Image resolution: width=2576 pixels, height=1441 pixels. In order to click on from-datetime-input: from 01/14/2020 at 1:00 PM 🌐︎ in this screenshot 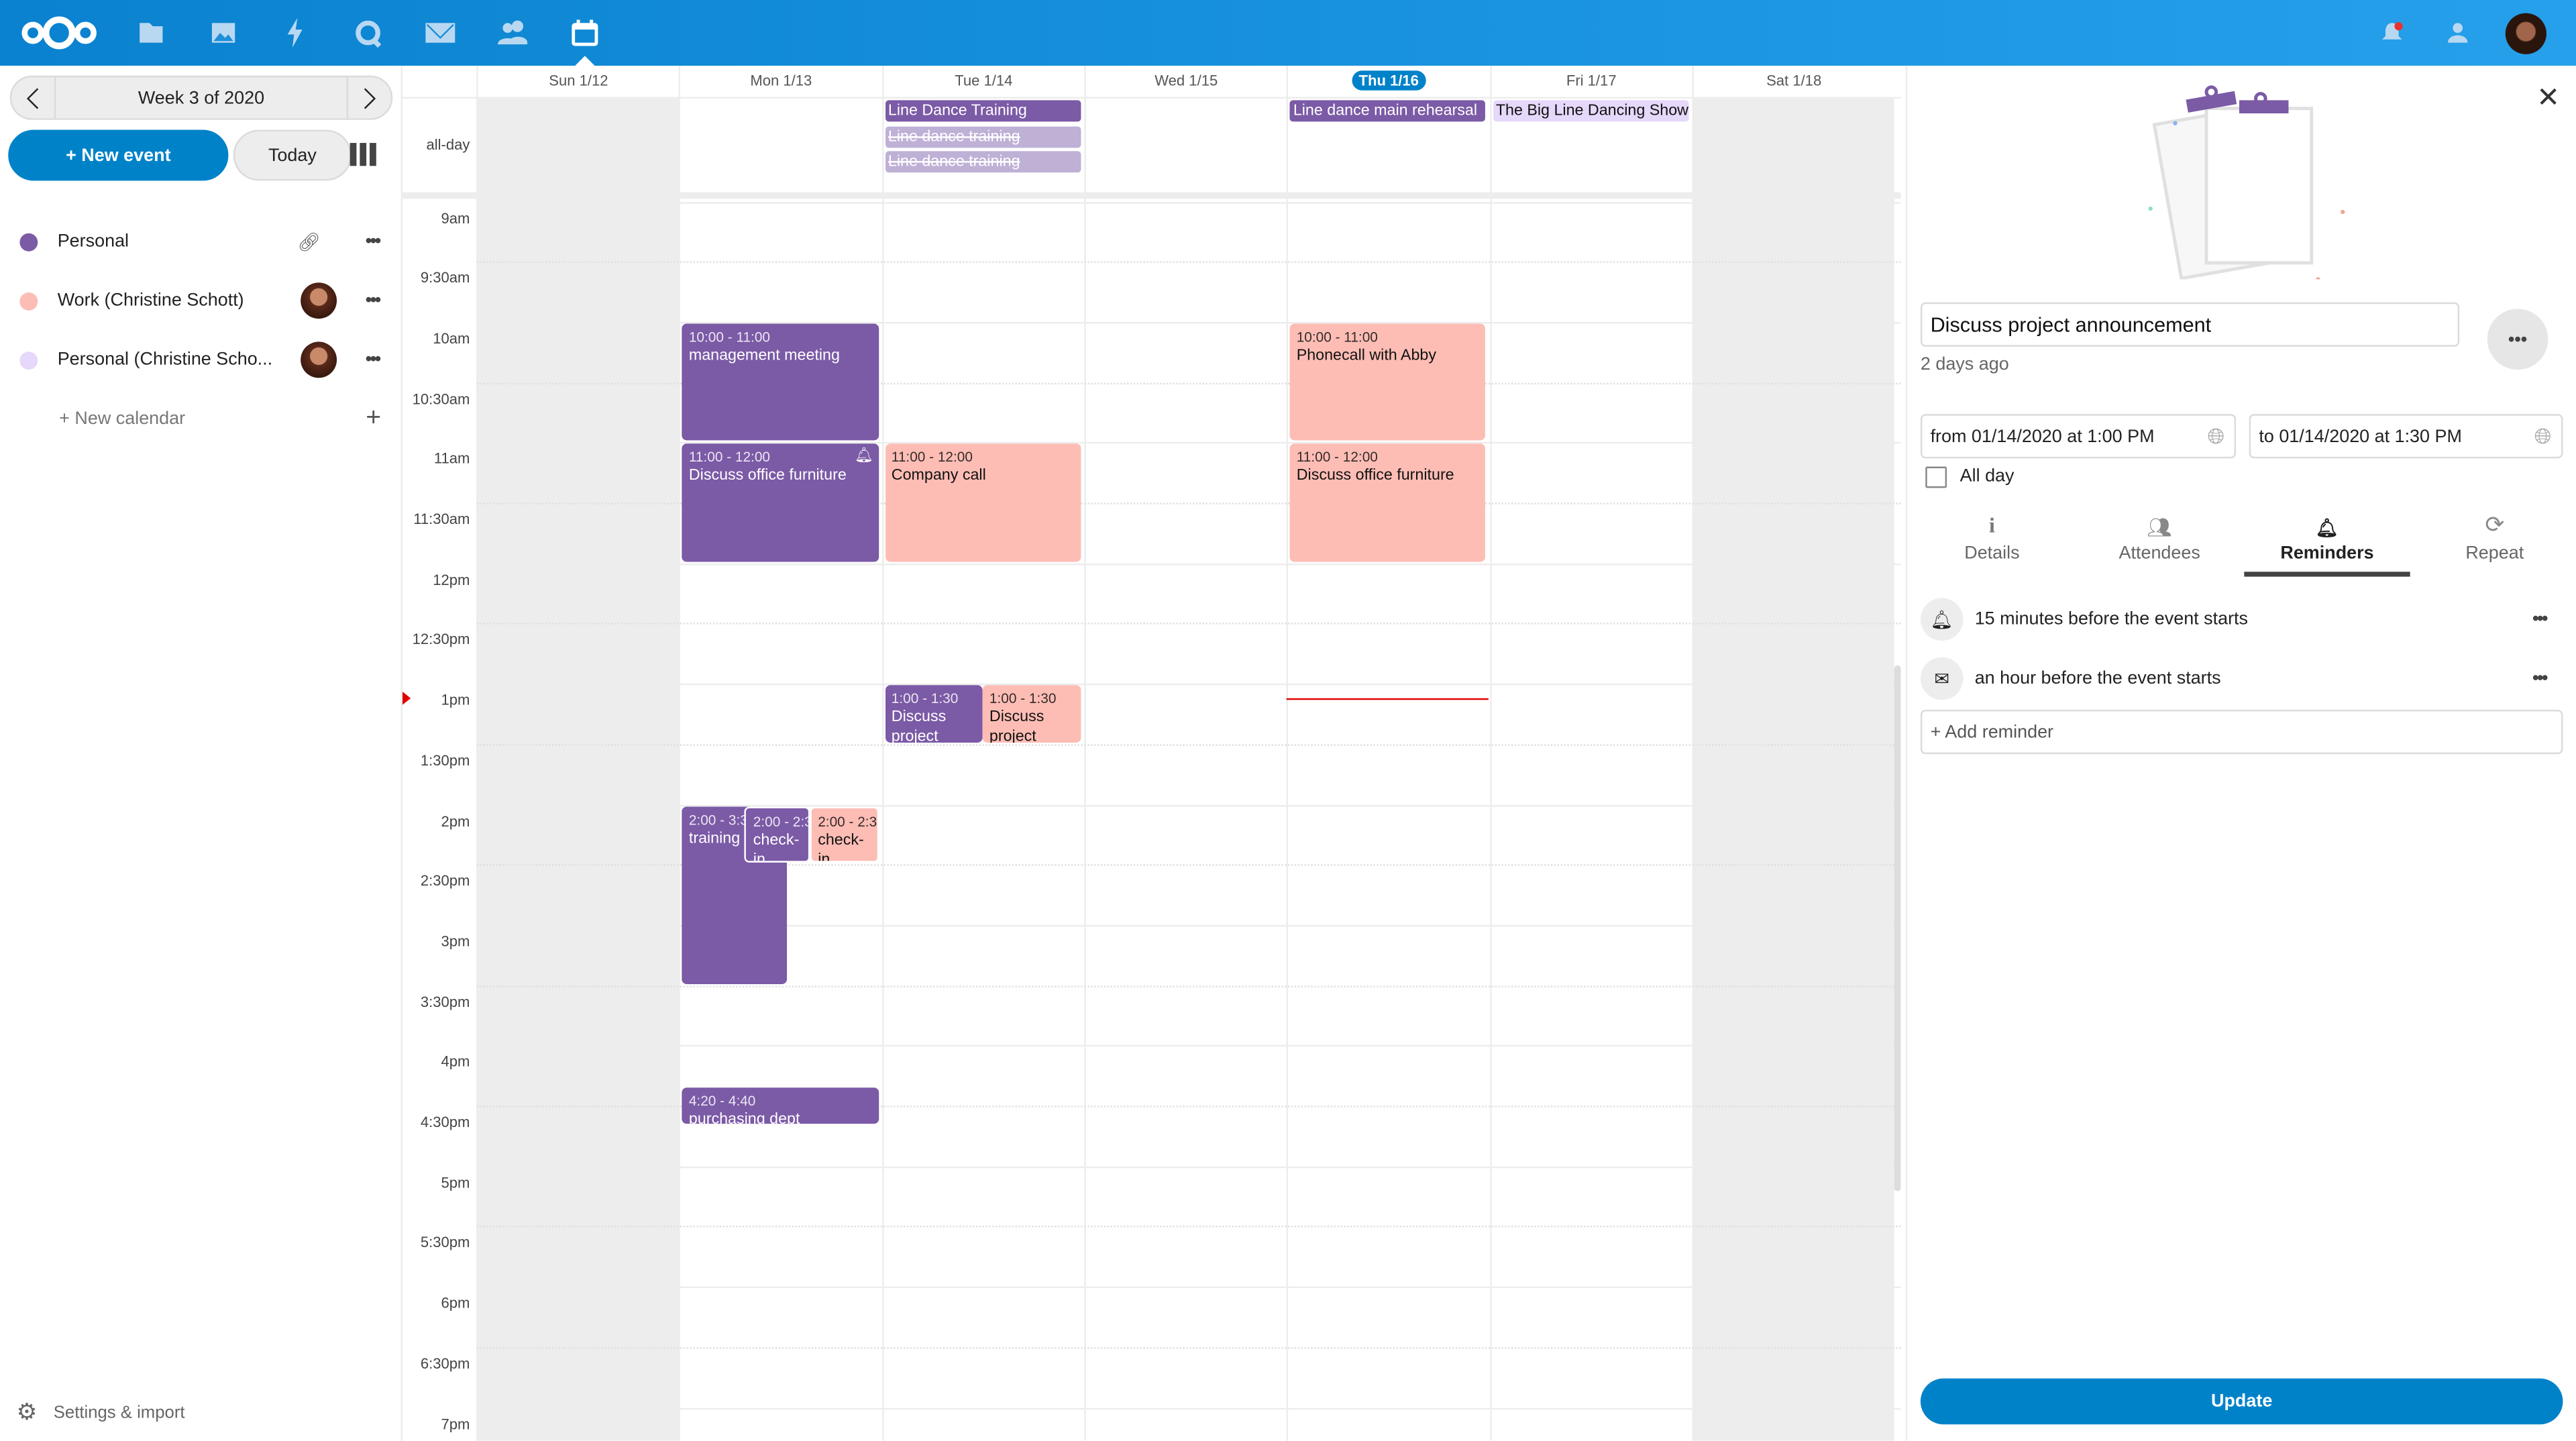, I will do `click(2078, 436)`.